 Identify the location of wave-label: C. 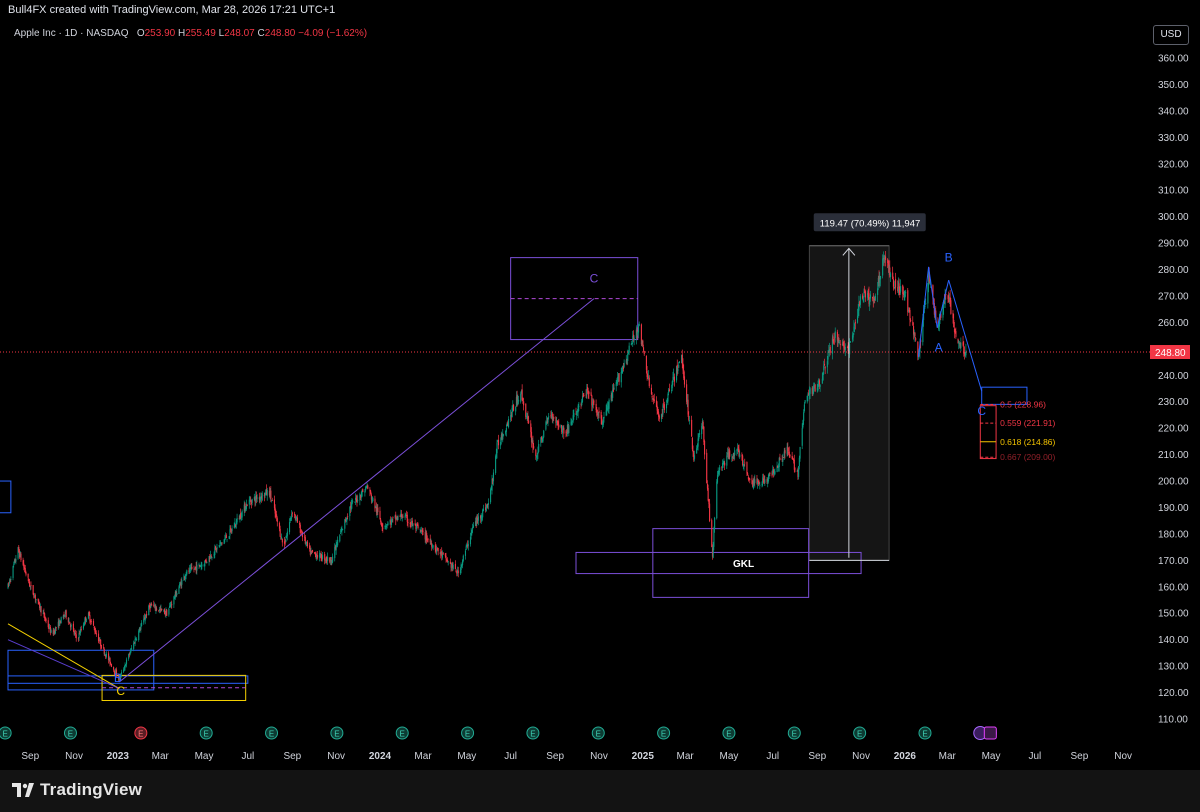
(120, 691).